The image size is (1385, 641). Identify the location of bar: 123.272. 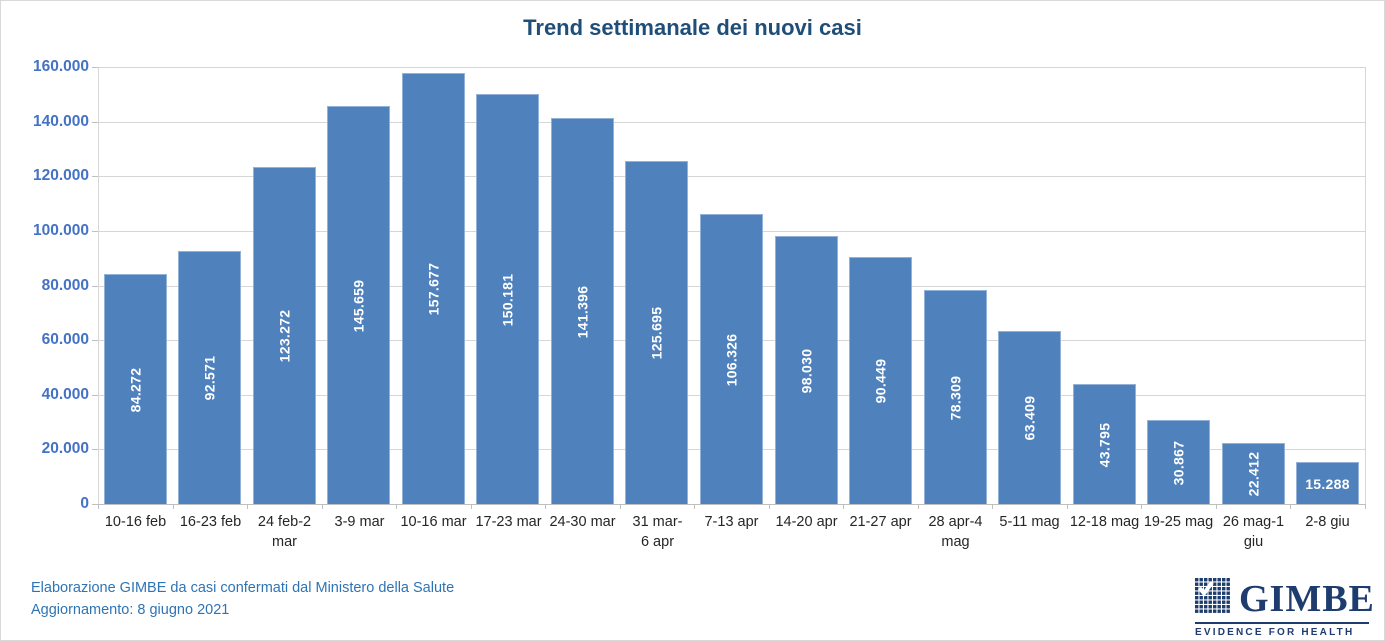
(284, 335).